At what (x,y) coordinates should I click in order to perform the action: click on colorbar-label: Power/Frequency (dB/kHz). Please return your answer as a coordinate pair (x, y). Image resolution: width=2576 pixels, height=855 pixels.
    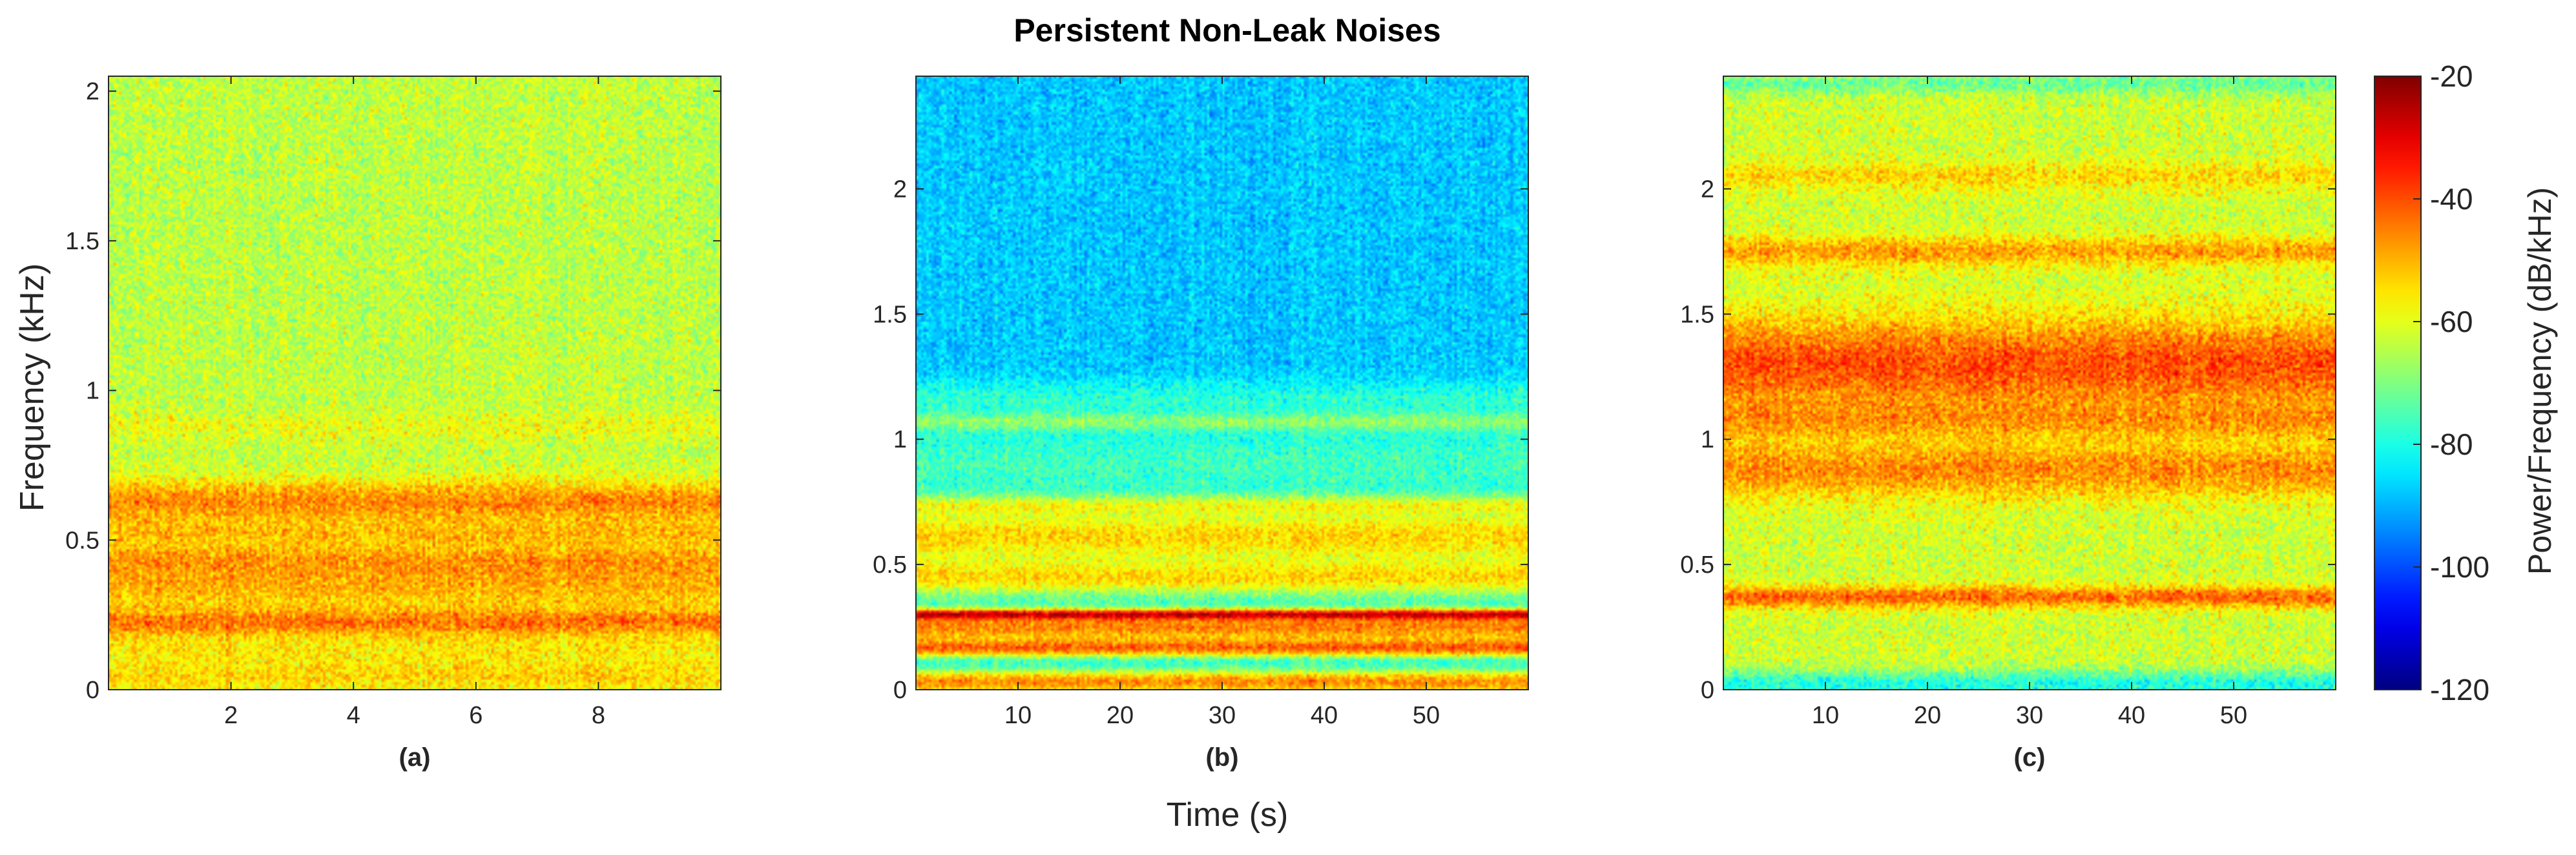
    Looking at the image, I should click on (2540, 381).